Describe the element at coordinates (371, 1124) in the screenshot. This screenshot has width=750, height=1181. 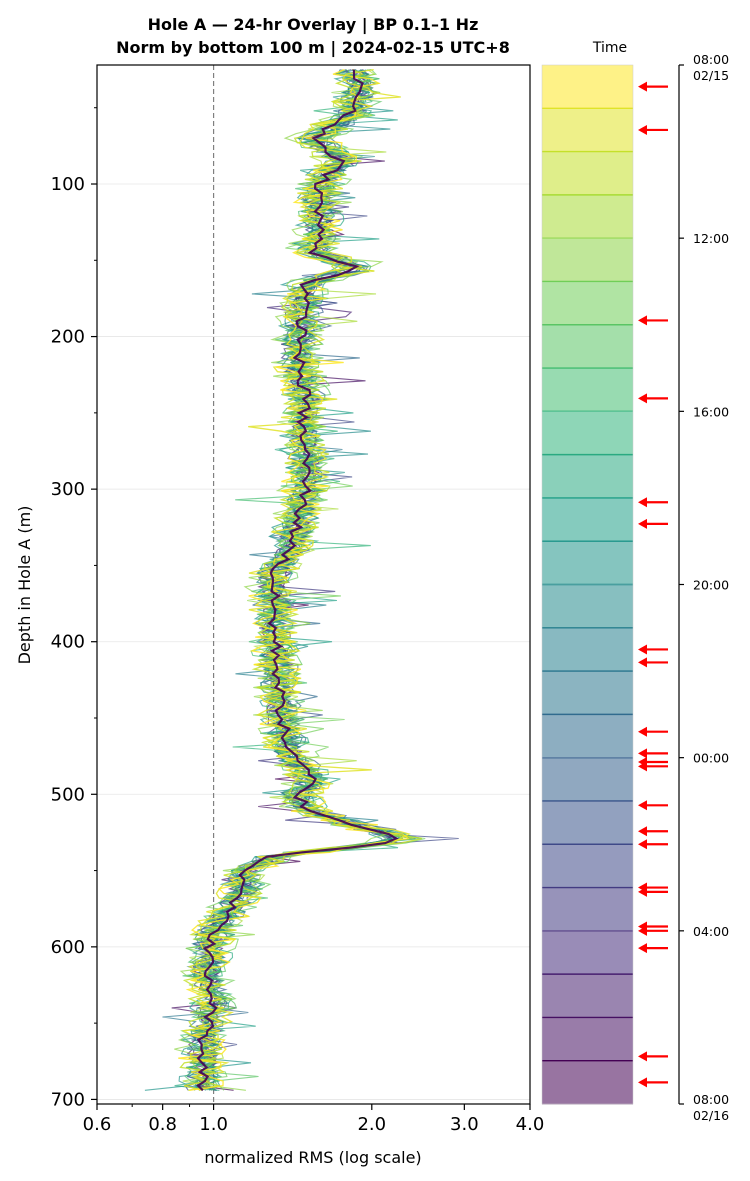
I see `x-tick-label-2.0: 2.0` at that location.